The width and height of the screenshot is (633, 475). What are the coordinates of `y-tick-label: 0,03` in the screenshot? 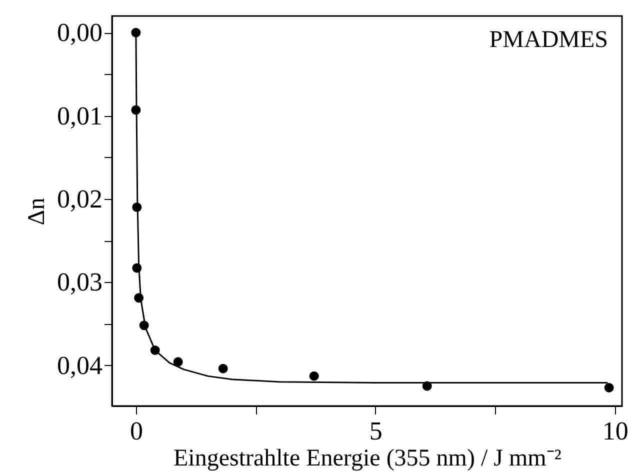 It's located at (79, 282).